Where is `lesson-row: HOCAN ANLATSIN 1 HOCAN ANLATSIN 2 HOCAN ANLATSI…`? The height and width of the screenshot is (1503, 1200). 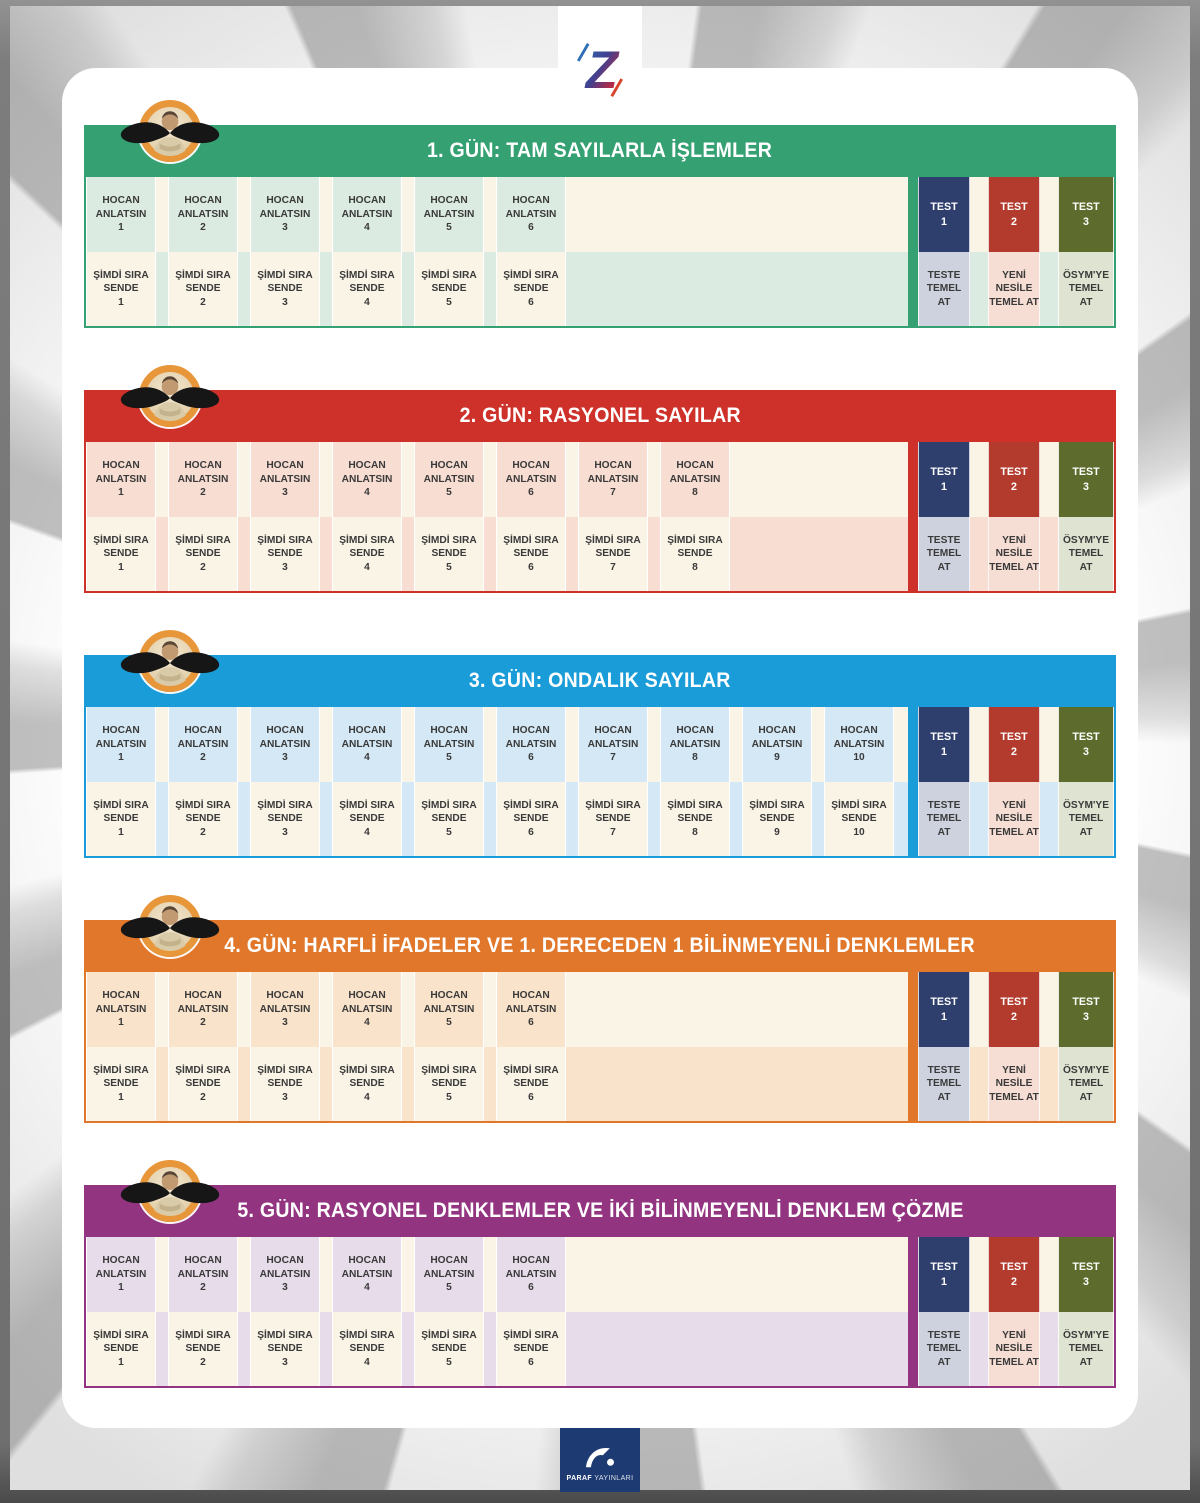
lesson-row: HOCAN ANLATSIN 1 HOCAN ANLATSIN 2 HOCAN ANLATSI… is located at coordinates (600, 744).